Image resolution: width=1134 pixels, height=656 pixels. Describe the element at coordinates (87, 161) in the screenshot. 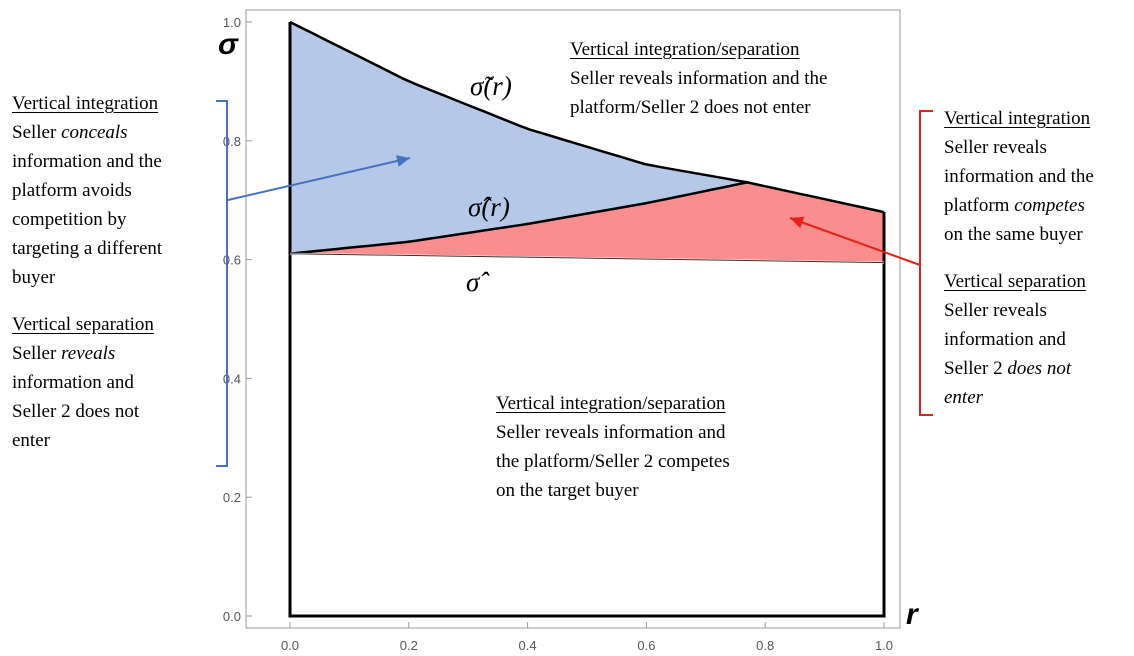

I see `annotation-left-line: information and the` at that location.